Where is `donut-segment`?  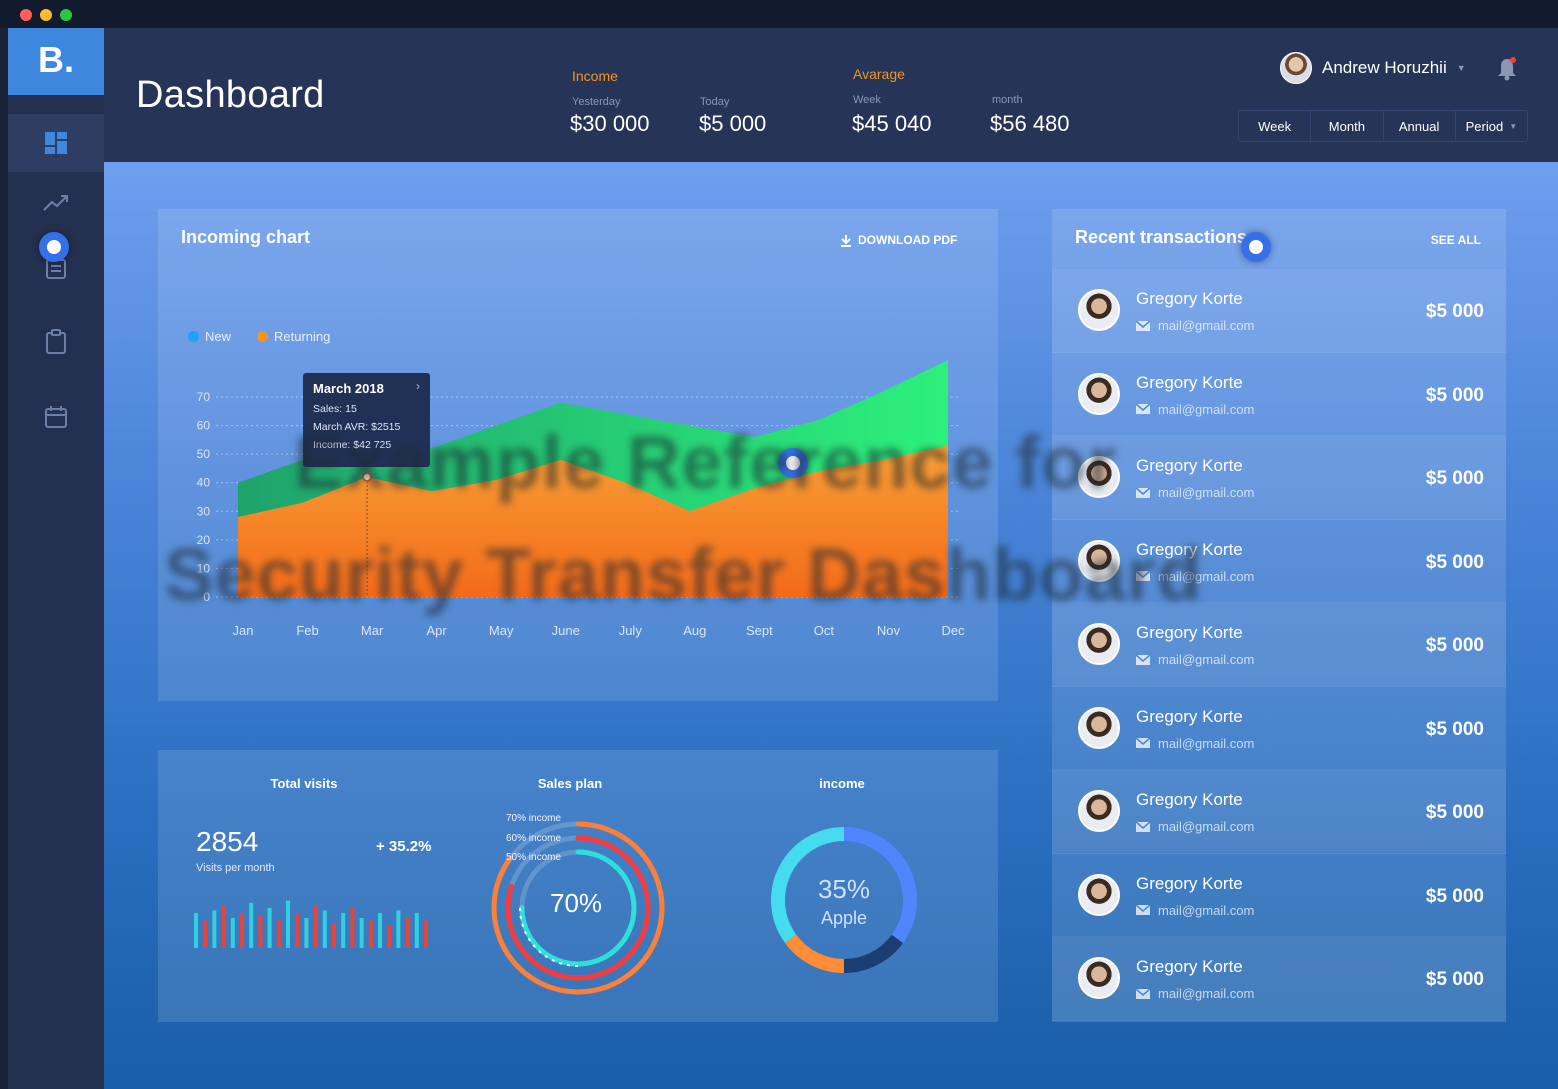 donut-segment is located at coordinates (844, 900).